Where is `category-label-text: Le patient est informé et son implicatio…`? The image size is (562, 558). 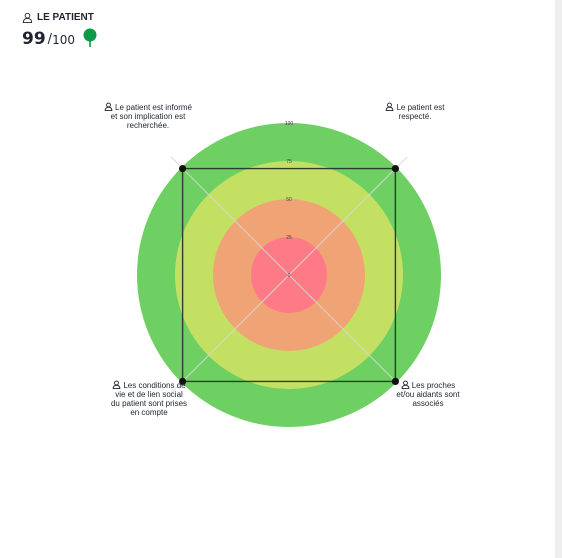
category-label-text: Le patient est informé et son implicatio… is located at coordinates (151, 116).